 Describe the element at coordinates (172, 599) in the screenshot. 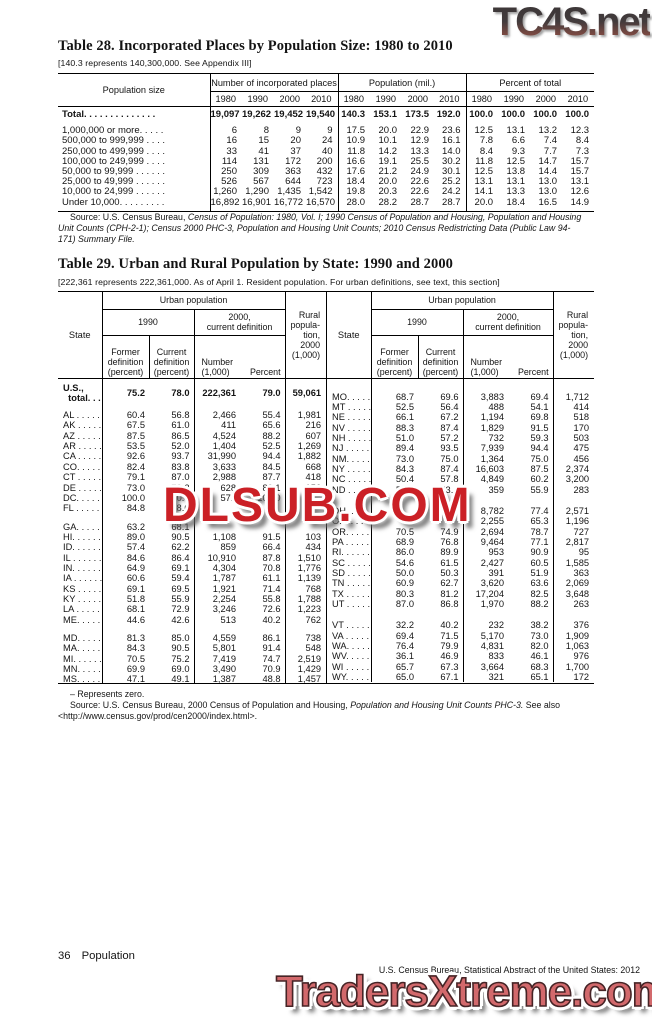

I see `table-cell: 55.9` at that location.